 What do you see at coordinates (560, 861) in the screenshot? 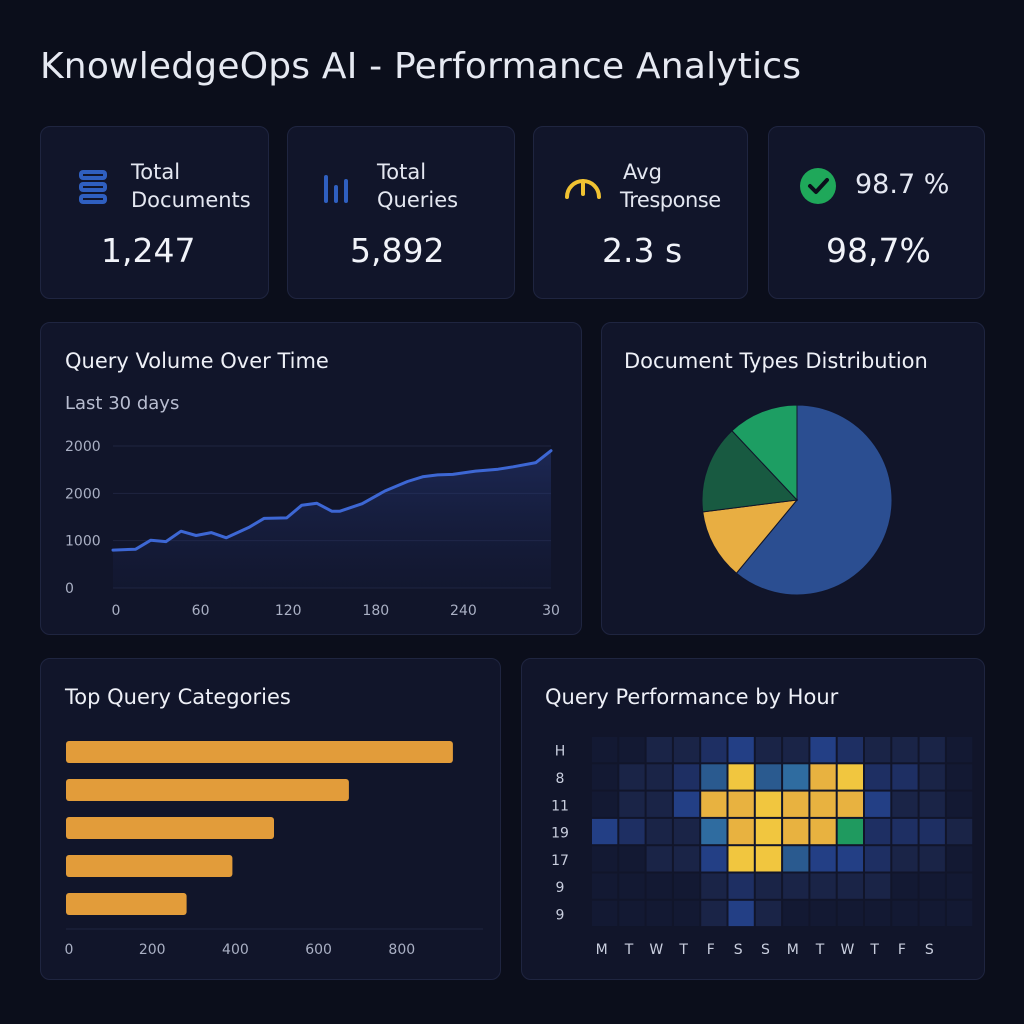
I see `y-tick-label: 17` at bounding box center [560, 861].